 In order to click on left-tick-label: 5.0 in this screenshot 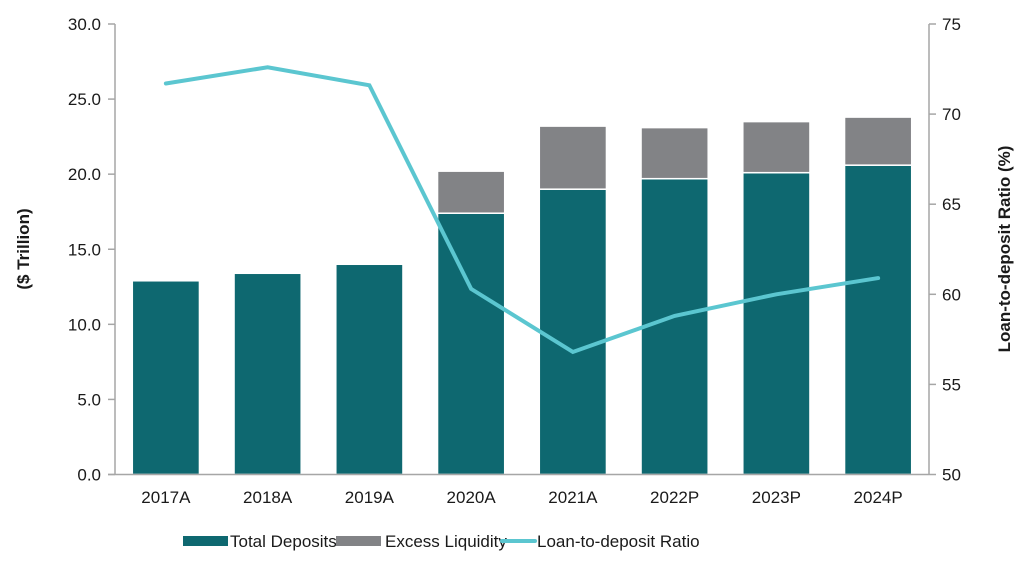, I will do `click(89, 399)`.